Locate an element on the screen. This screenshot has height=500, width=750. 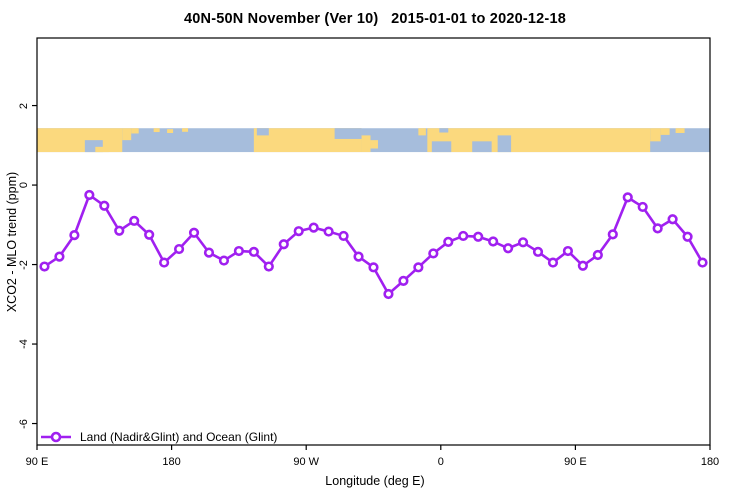
y-tick-label: -4 is located at coordinates (24, 344).